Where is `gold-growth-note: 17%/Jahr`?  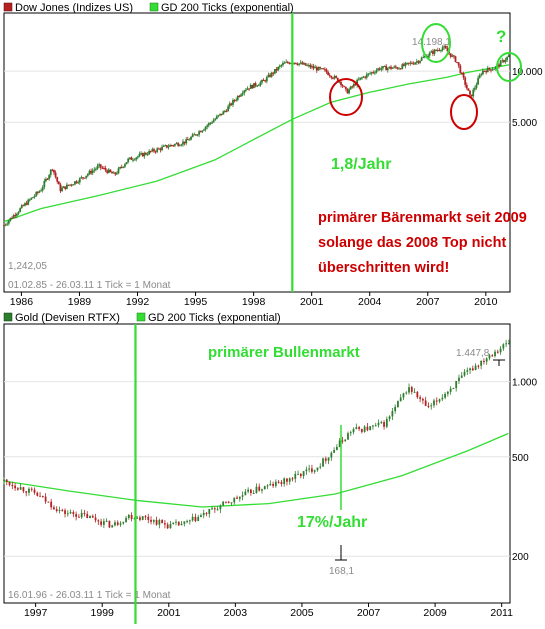 gold-growth-note: 17%/Jahr is located at coordinates (332, 522).